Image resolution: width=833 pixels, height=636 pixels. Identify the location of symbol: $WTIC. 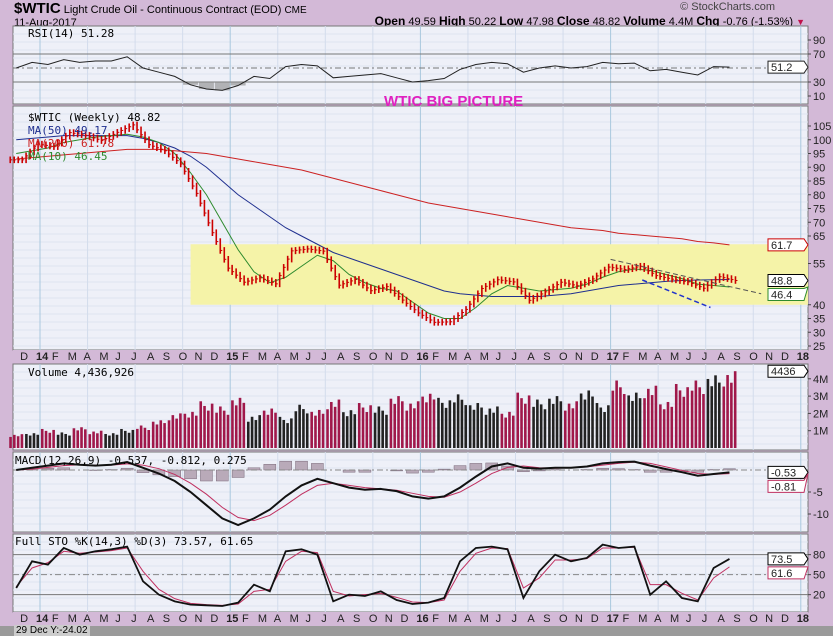
(37, 8).